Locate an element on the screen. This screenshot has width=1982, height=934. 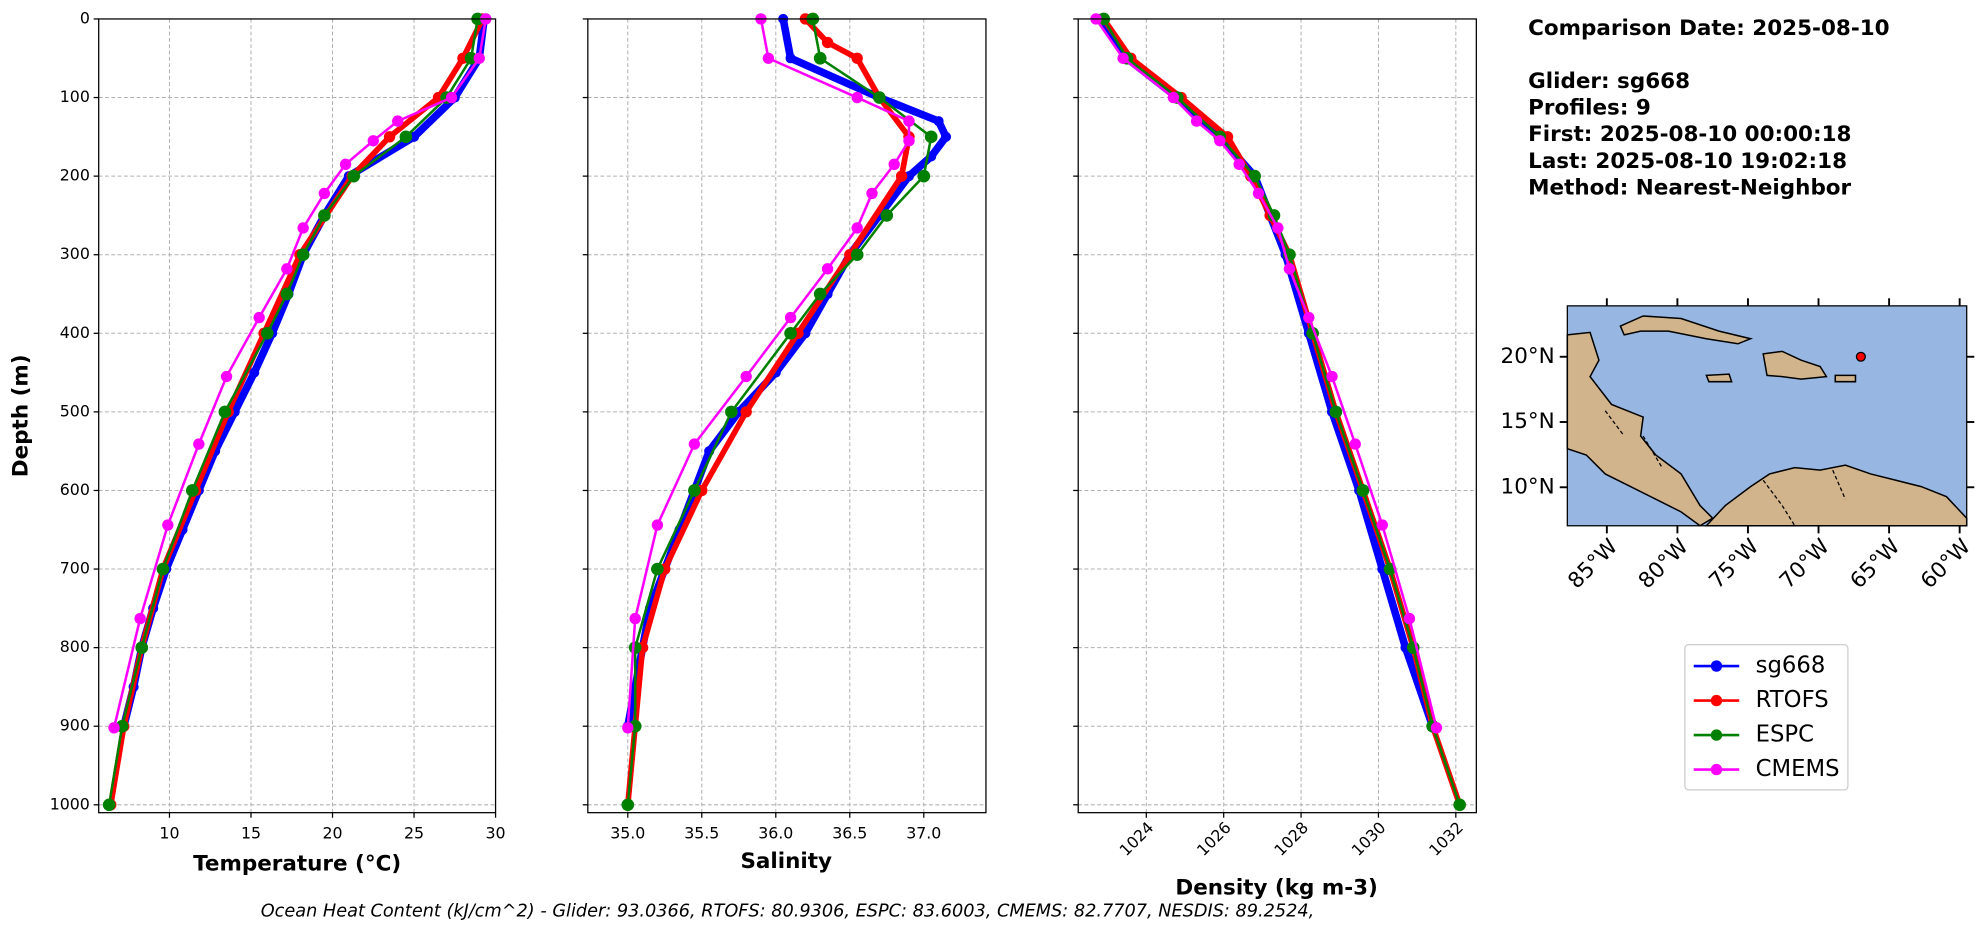
x-tick-label: 36.5 is located at coordinates (849, 833).